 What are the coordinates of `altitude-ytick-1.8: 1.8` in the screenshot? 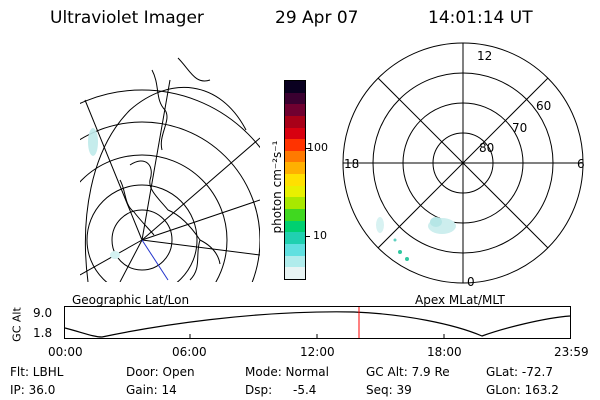 It's located at (43, 333).